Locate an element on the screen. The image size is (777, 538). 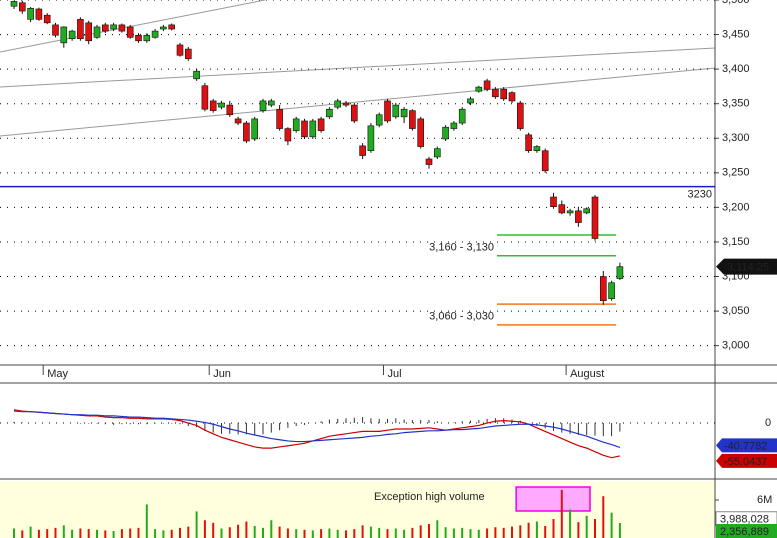
volume-tag is located at coordinates (746, 531).